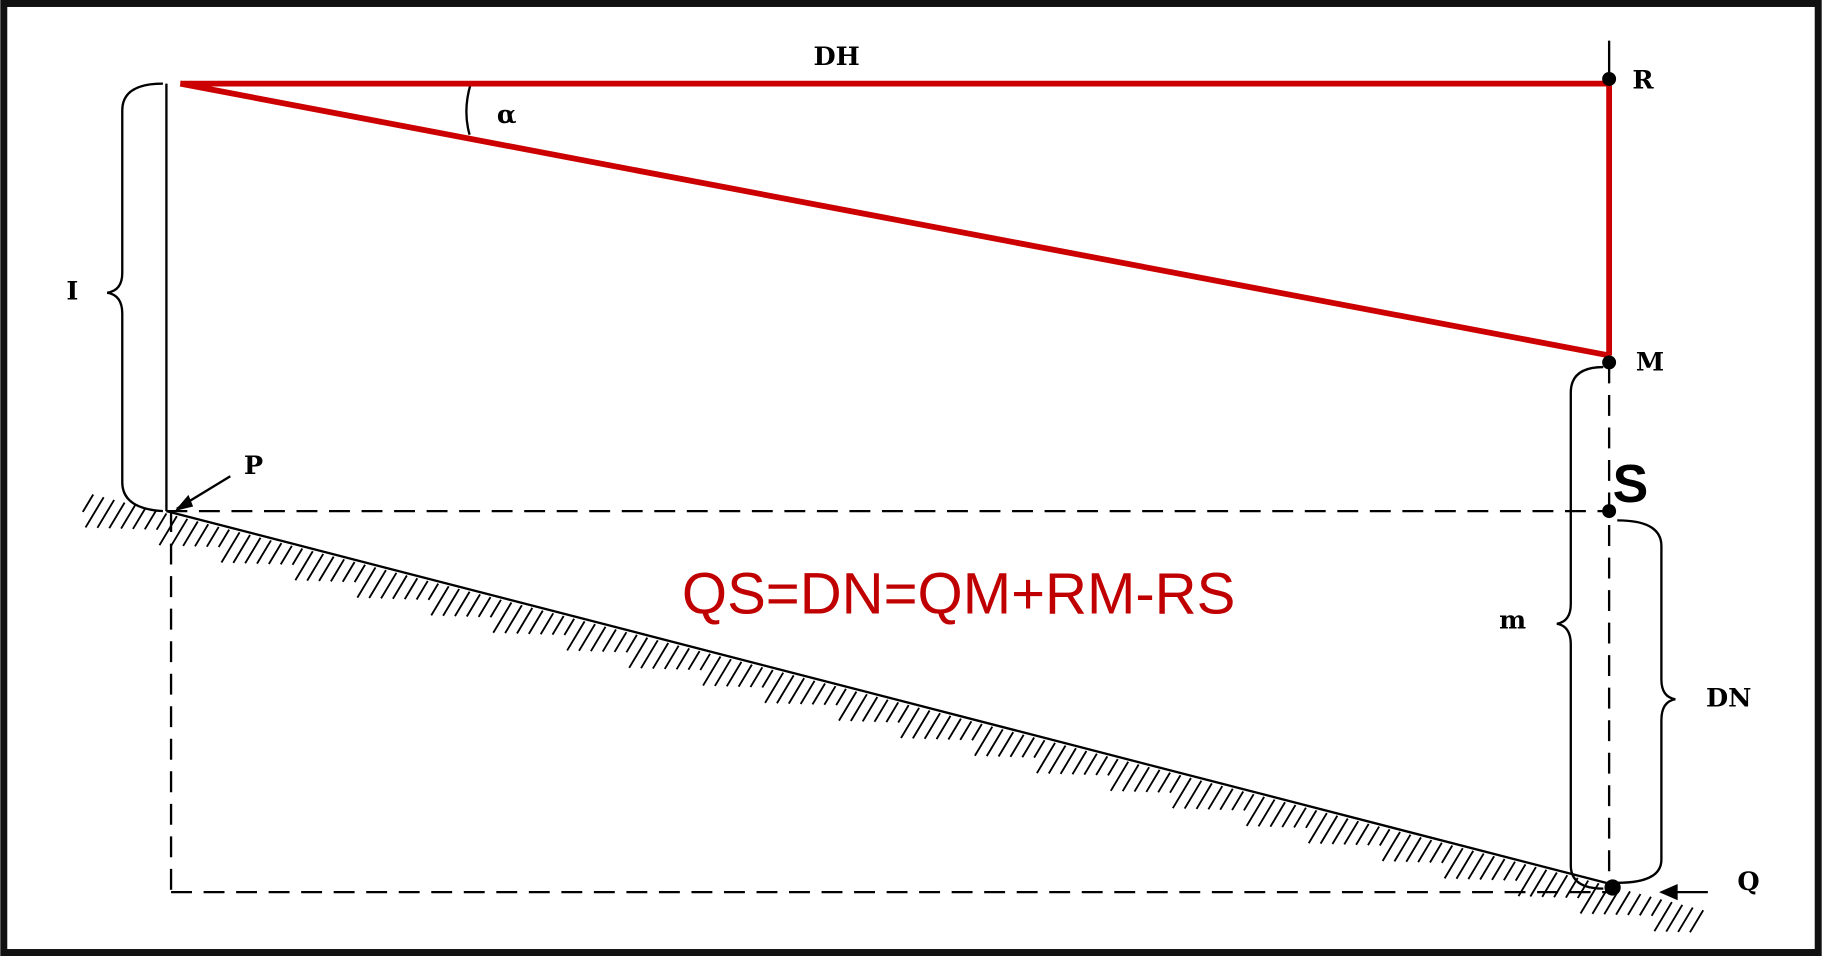  Describe the element at coordinates (1650, 363) in the screenshot. I see `label-m-point: M` at that location.